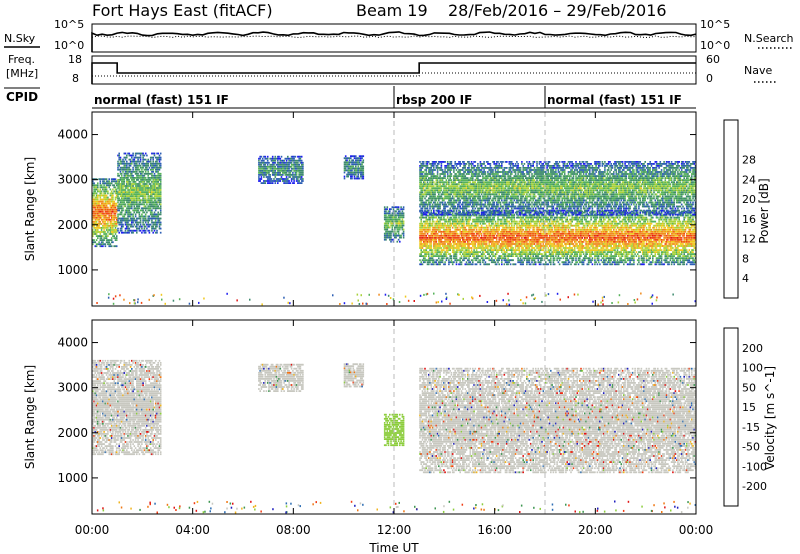  I want to click on nsearch-tick-bottom: 10^0, so click(715, 45).